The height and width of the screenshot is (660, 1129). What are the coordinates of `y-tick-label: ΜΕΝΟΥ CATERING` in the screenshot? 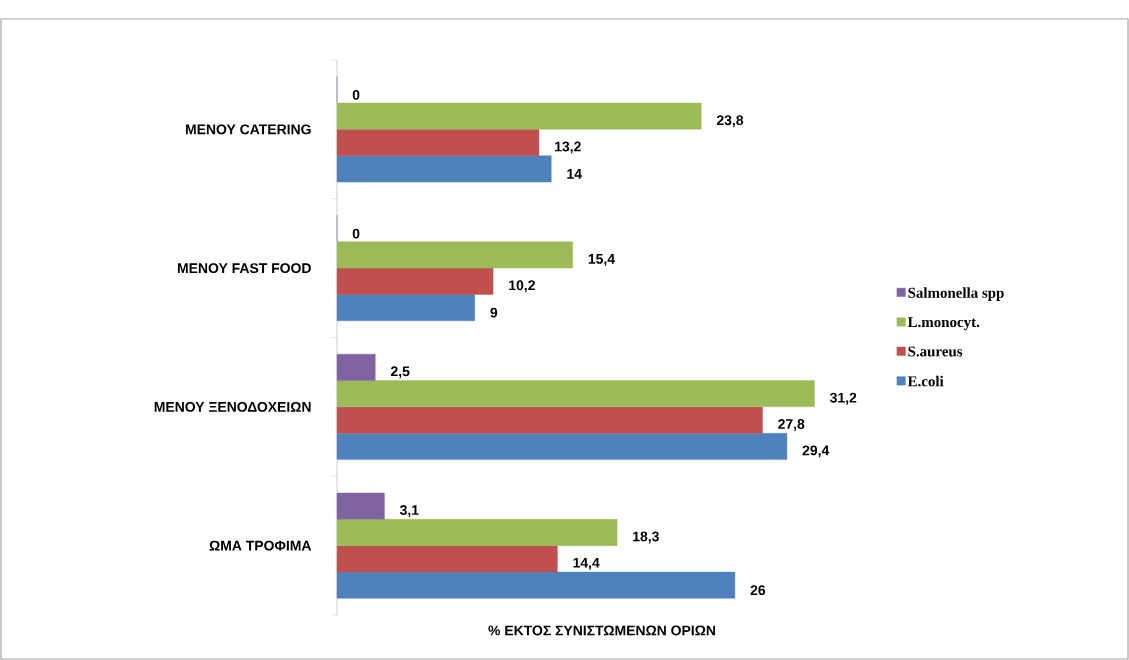 It's located at (248, 129).